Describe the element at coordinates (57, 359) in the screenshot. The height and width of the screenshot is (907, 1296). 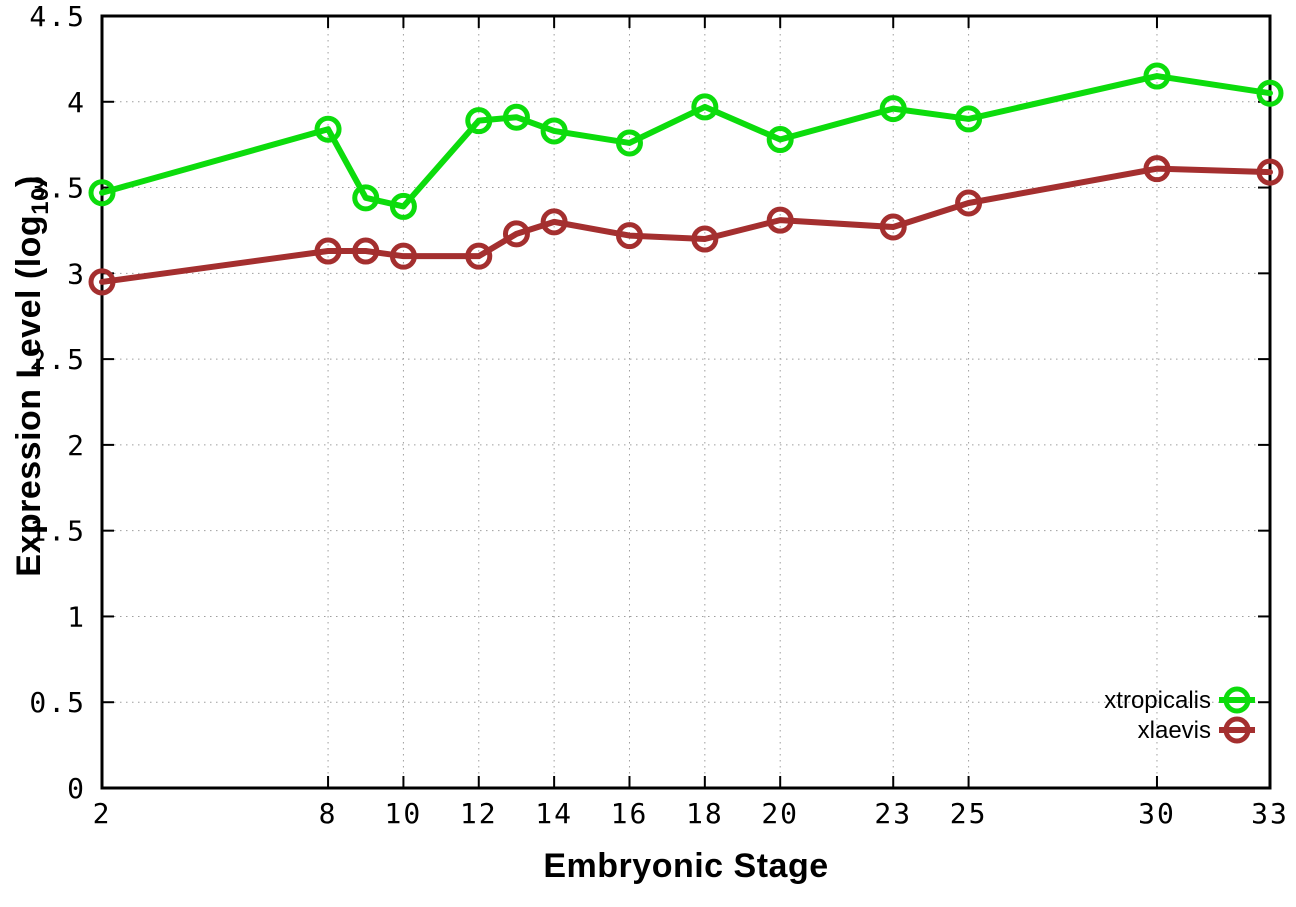
I see `y-tick-label: 2.5` at that location.